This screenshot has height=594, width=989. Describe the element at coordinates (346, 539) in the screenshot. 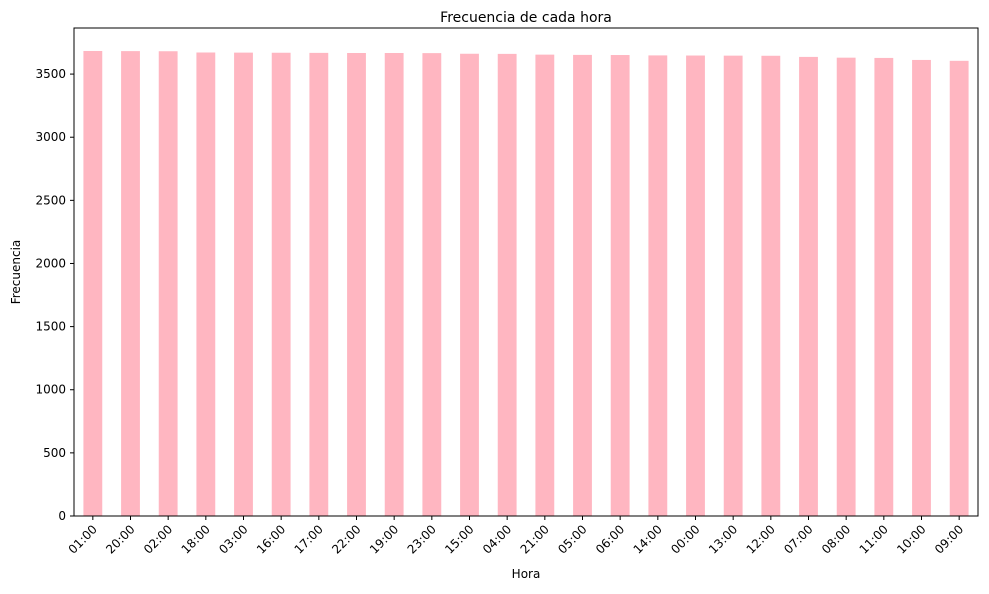

I see `x-tick-label: 22:00` at that location.